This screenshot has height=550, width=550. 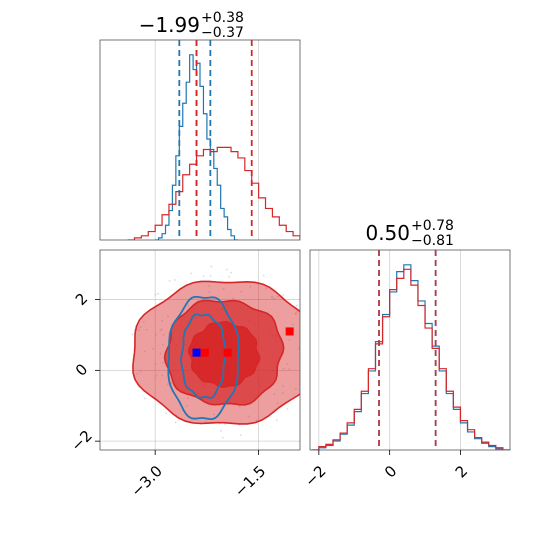 What do you see at coordinates (81, 298) in the screenshot?
I see `y-tick-label: 2` at bounding box center [81, 298].